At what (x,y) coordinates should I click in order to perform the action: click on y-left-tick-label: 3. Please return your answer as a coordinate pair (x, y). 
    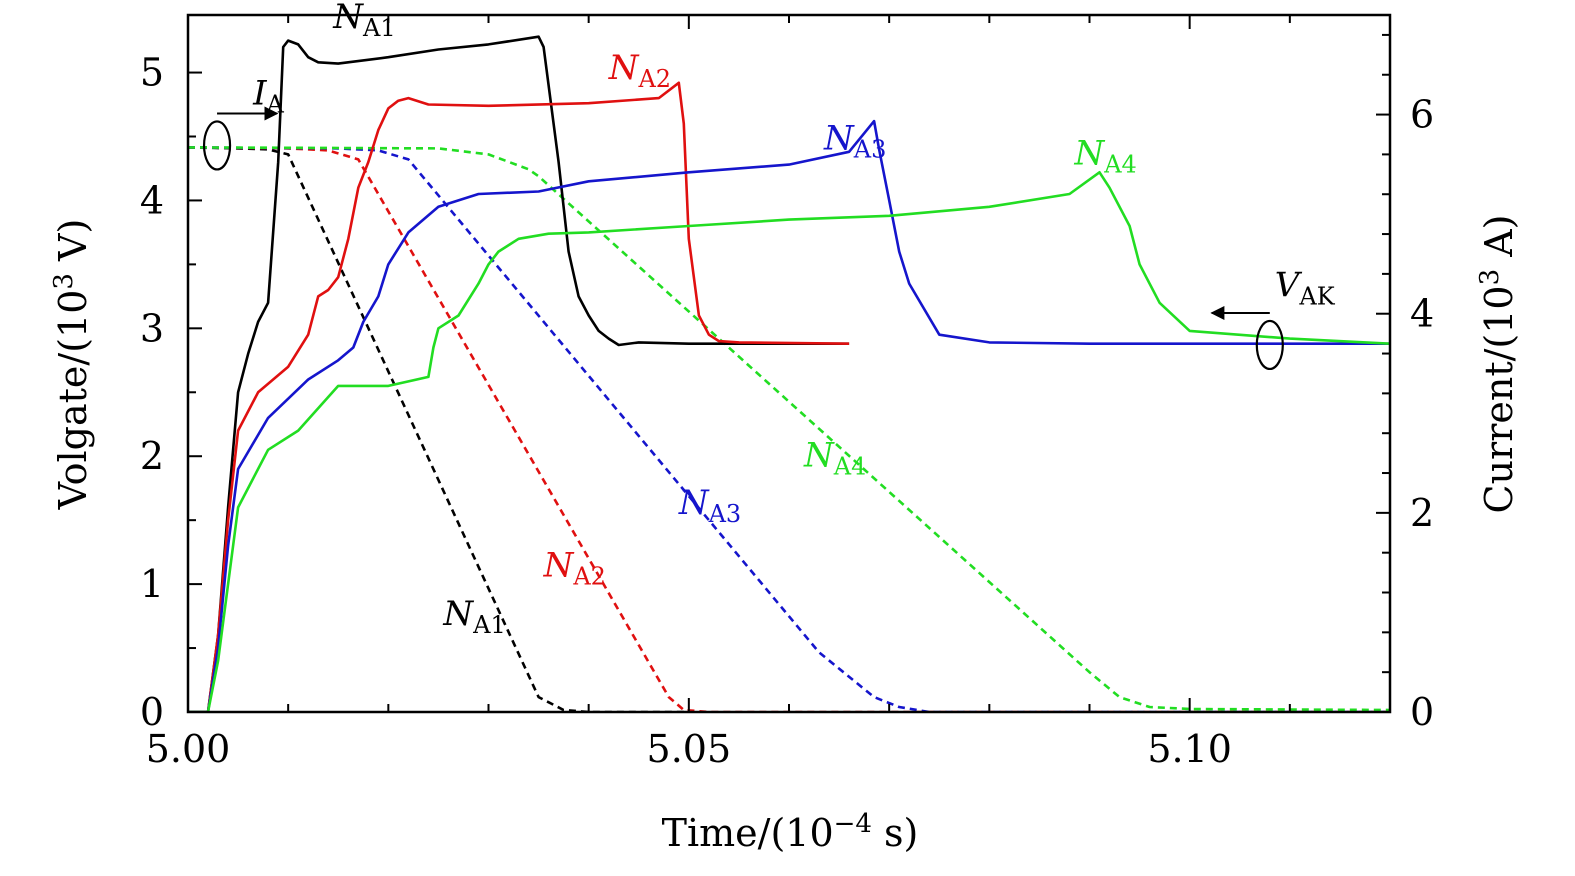
    Looking at the image, I should click on (152, 328).